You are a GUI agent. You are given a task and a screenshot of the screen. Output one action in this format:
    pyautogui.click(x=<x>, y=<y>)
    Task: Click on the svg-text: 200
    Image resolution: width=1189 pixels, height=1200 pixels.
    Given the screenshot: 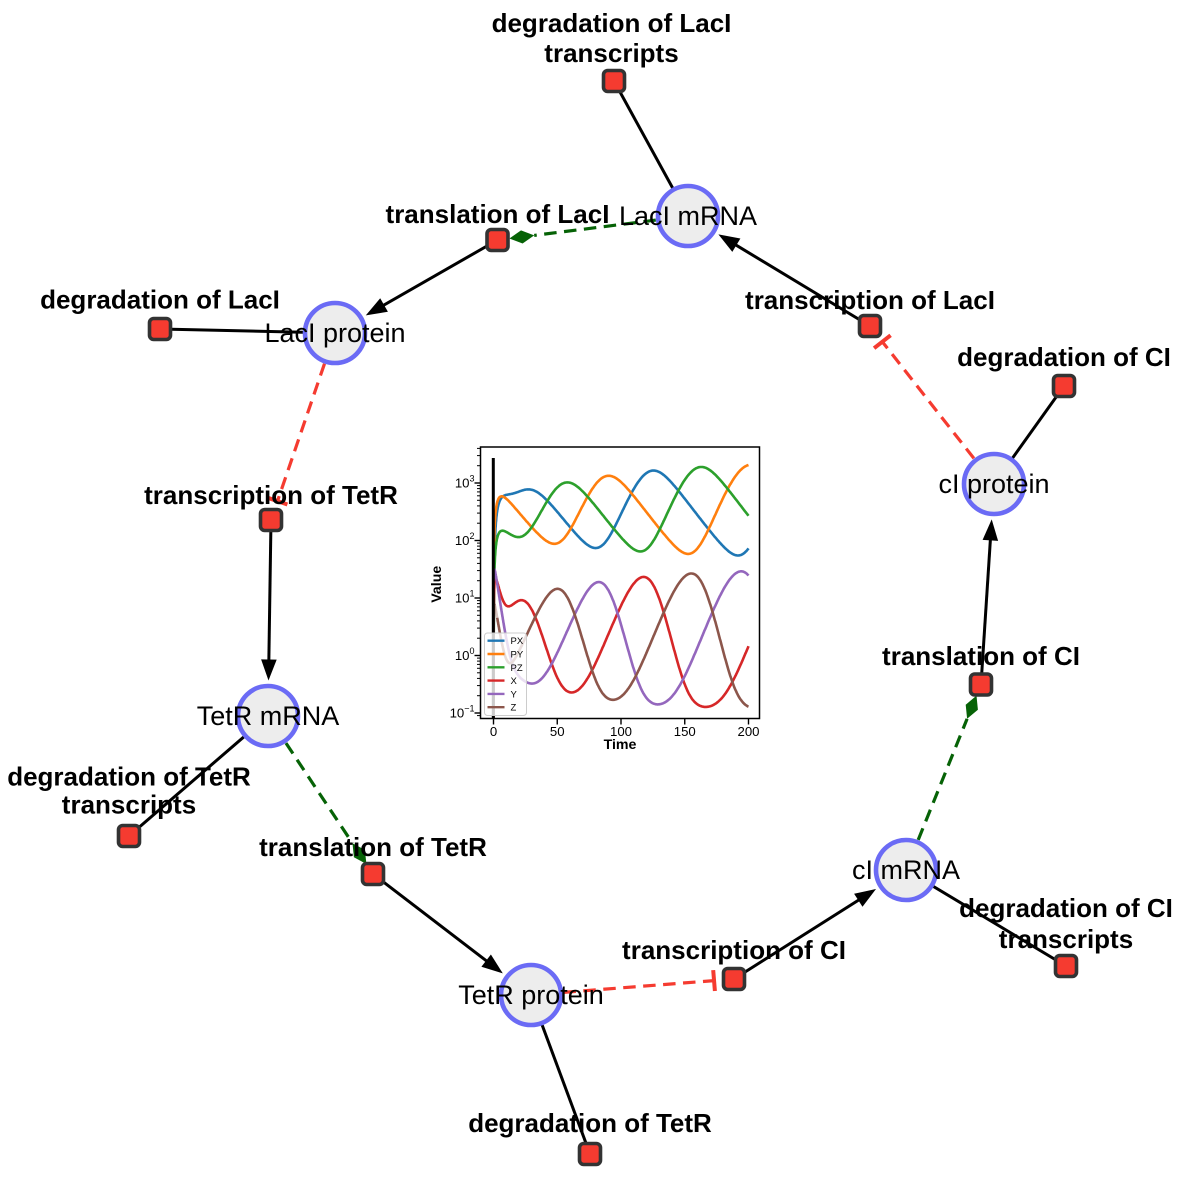 What is the action you would take?
    pyautogui.click(x=748, y=731)
    